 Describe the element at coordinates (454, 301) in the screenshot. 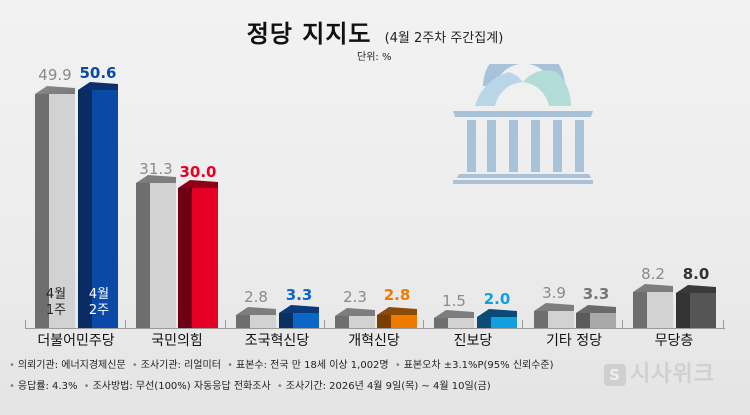

I see `value-label-progressive-prev: 1.5` at that location.